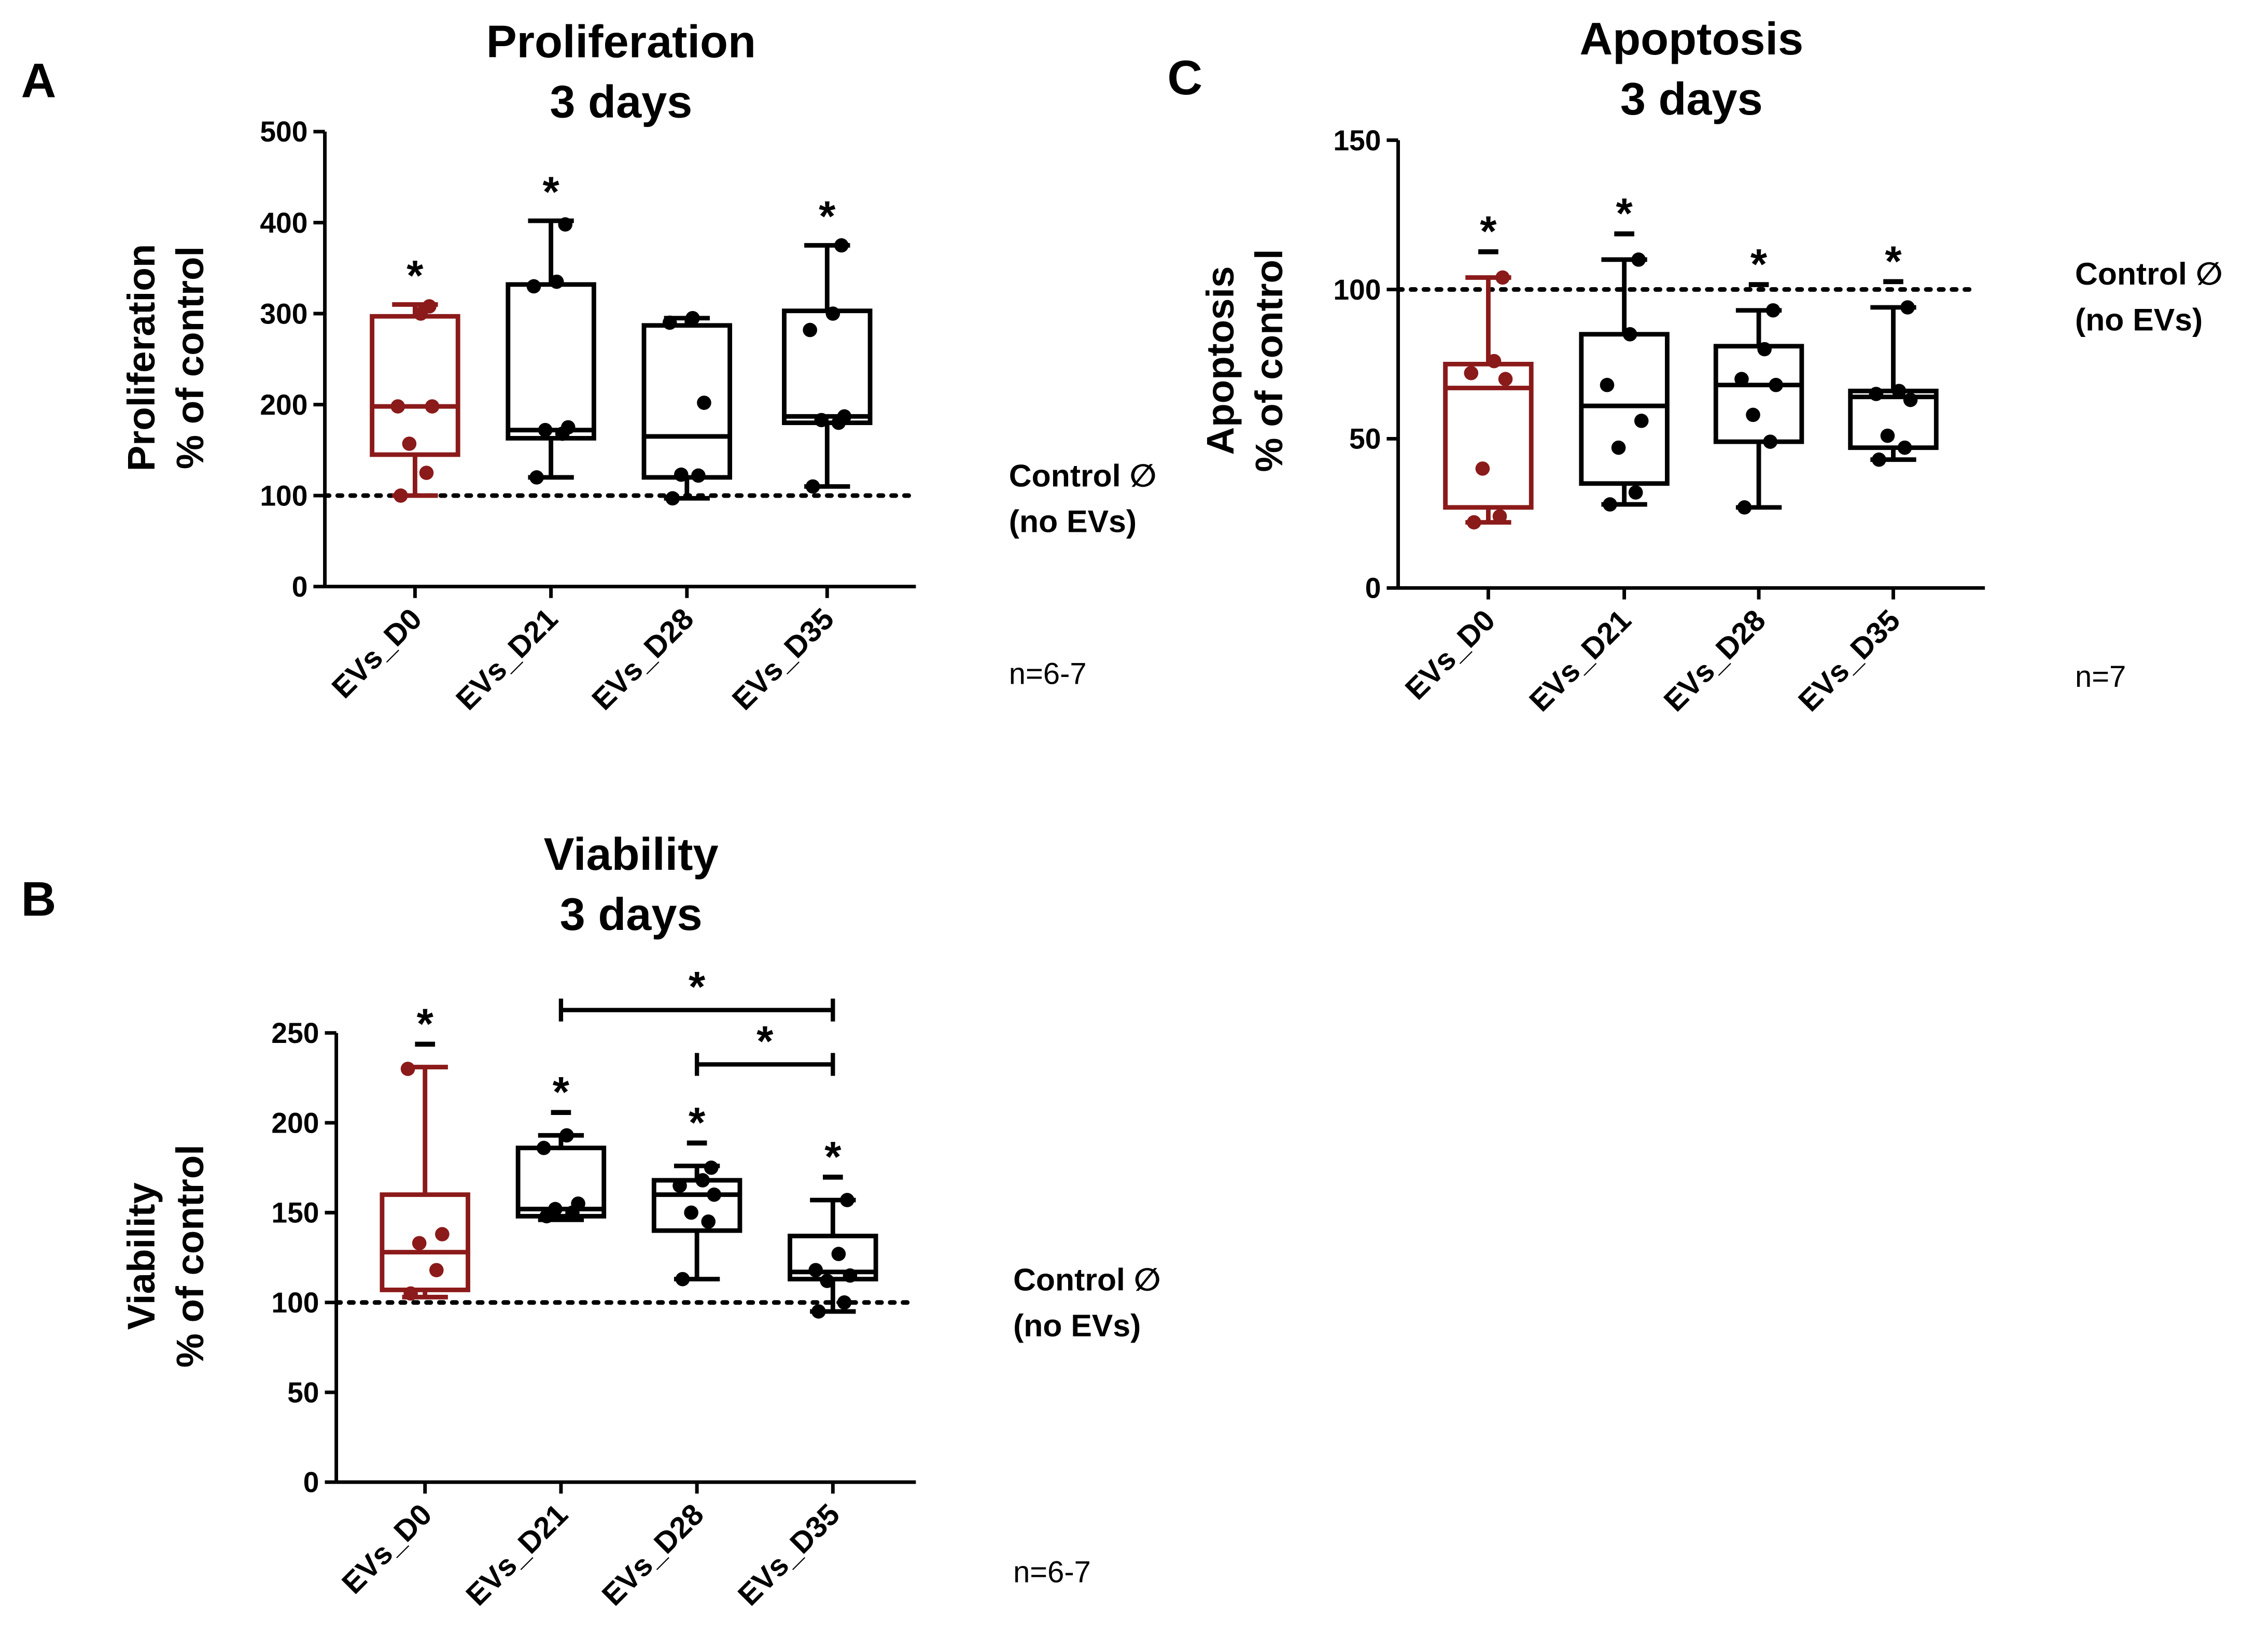 This screenshot has width=2242, height=1652. Describe the element at coordinates (561, 1146) in the screenshot. I see `box-evs-d21: *` at that location.